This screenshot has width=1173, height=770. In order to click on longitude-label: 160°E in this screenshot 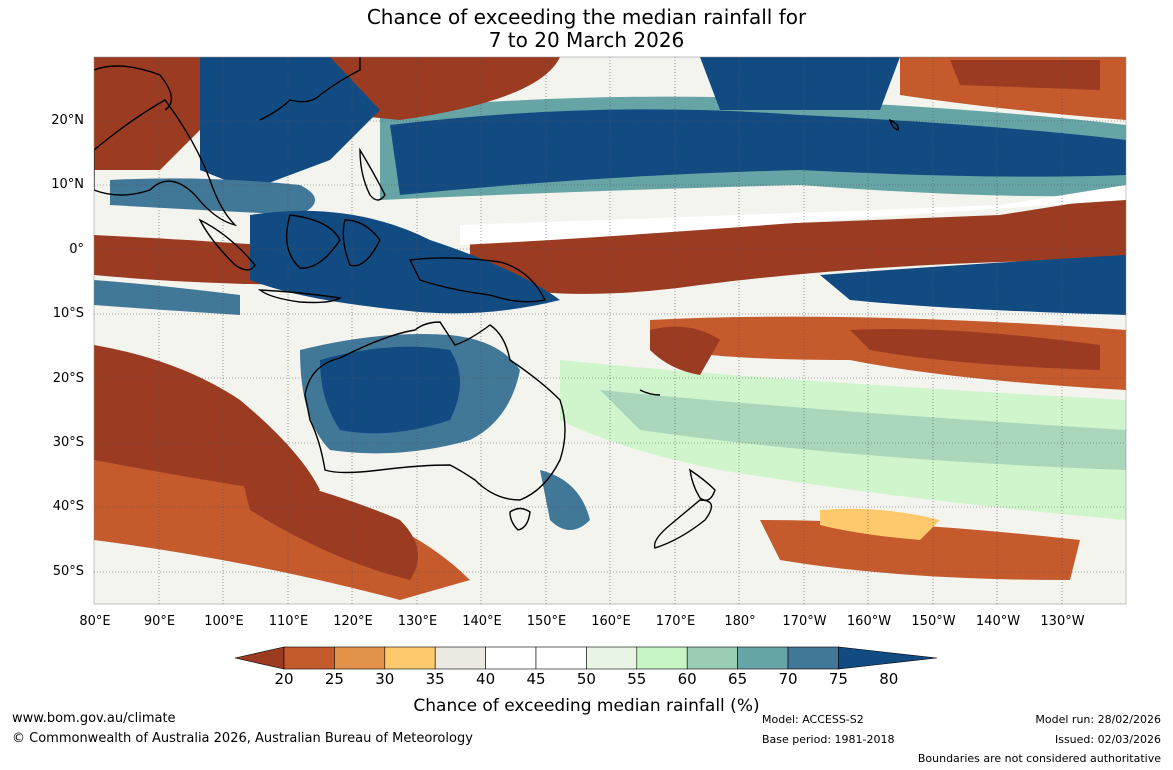, I will do `click(611, 621)`.